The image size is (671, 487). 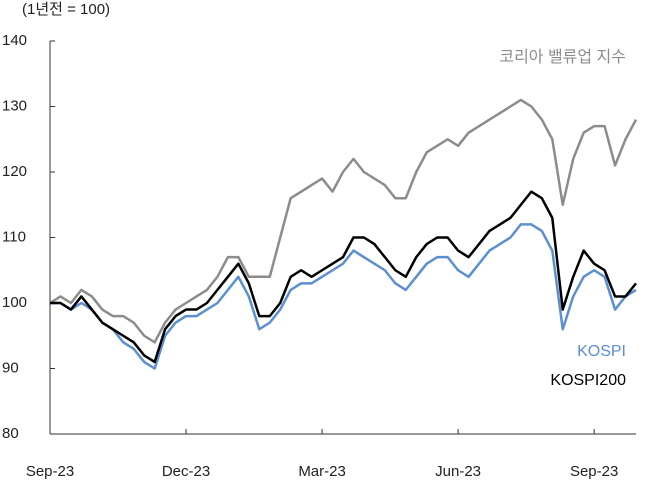 I want to click on x-tick-label: Mar-23, so click(x=322, y=471).